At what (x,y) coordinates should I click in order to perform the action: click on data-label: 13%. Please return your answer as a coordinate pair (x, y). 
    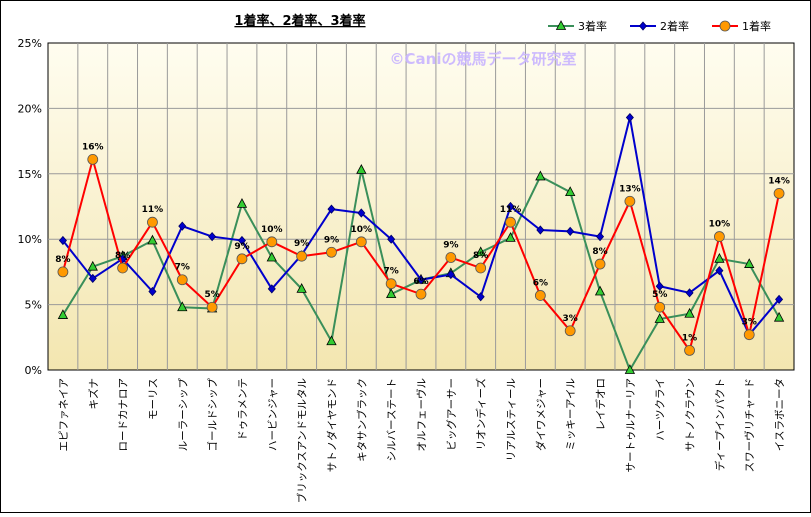
    Looking at the image, I should click on (630, 189).